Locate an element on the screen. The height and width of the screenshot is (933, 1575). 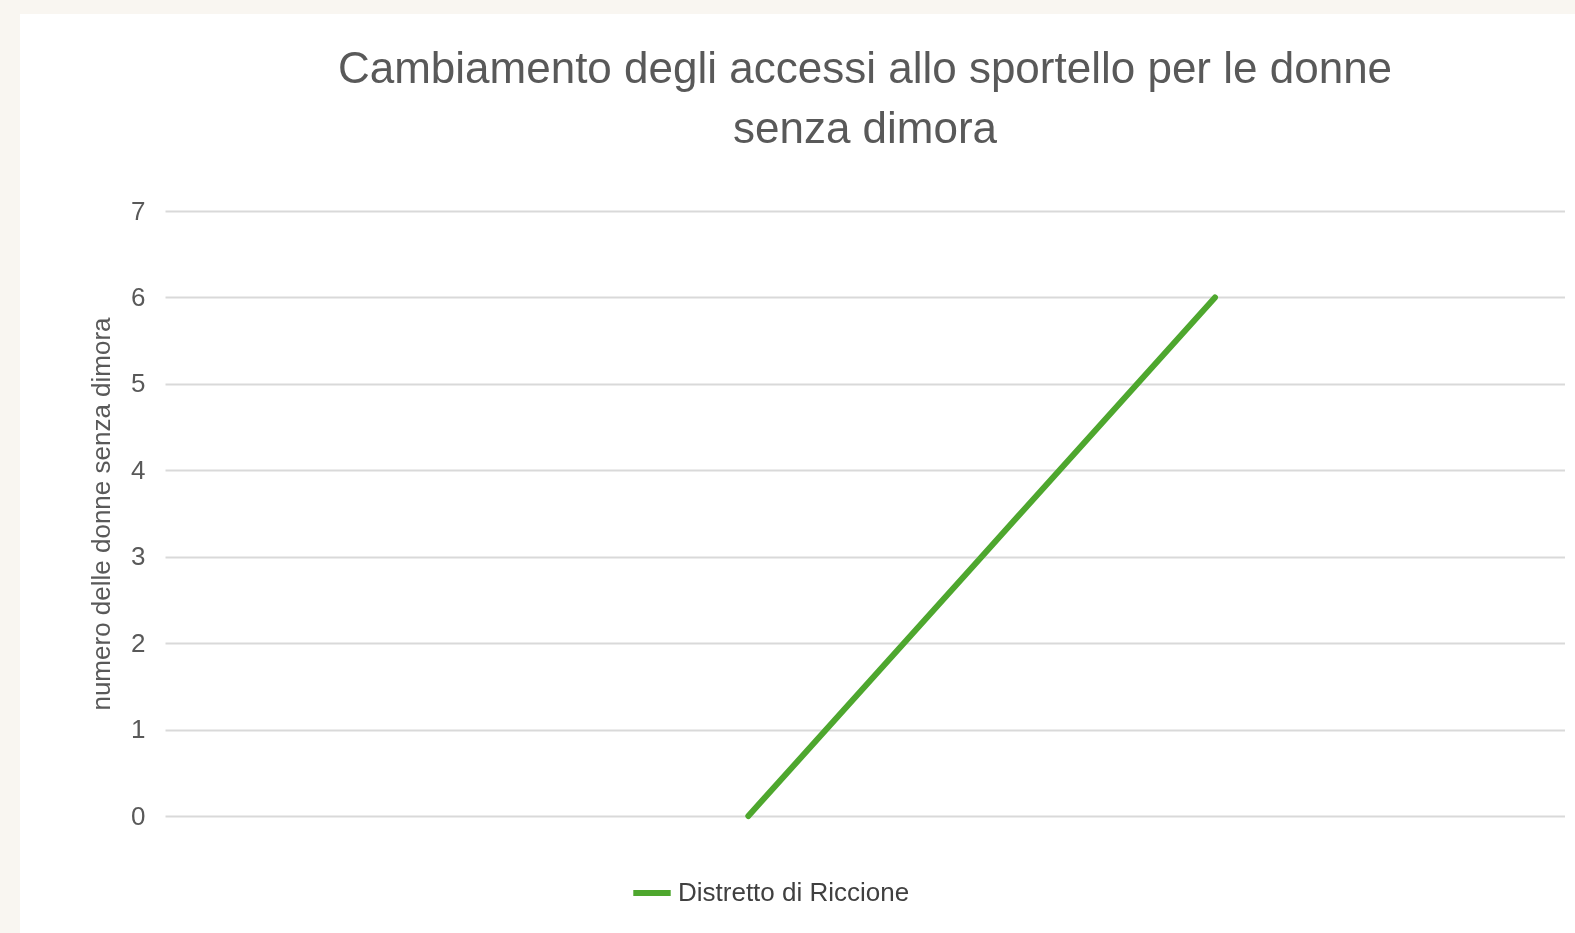
y-tick-label: 7 is located at coordinates (138, 210).